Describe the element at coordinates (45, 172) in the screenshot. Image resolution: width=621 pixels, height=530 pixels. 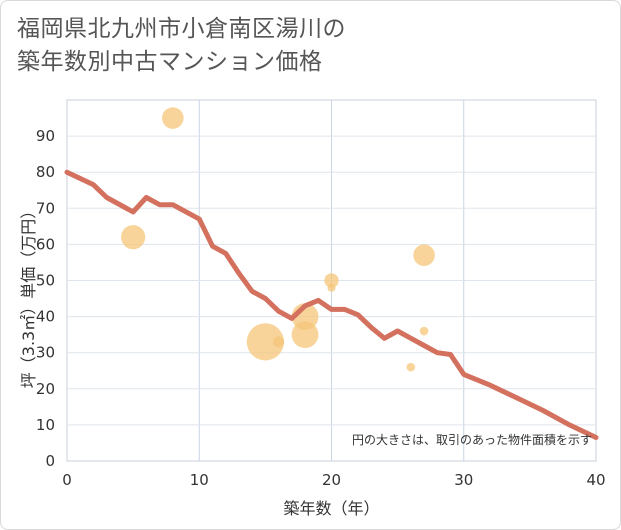
I see `y-tick-label: 80` at that location.